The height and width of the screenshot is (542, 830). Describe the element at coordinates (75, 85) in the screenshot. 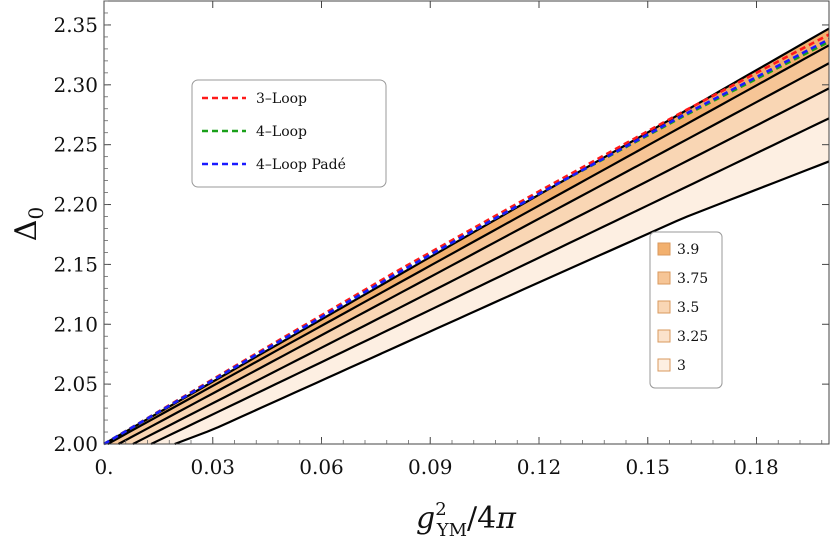

I see `y-tick-label-6: 2.30` at that location.